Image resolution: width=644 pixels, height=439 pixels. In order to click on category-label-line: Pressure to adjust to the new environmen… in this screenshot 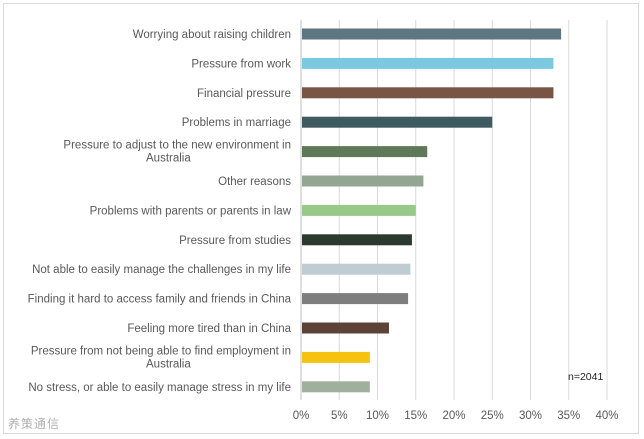, I will do `click(177, 146)`.